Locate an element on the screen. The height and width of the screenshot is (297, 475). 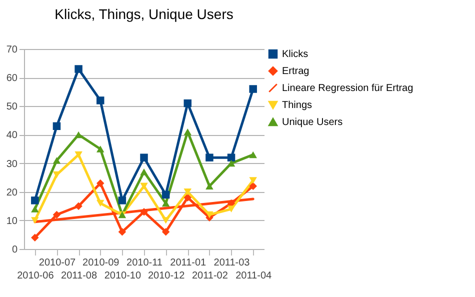
chart-title: Klicks, Things, Unique Users is located at coordinates (144, 14).